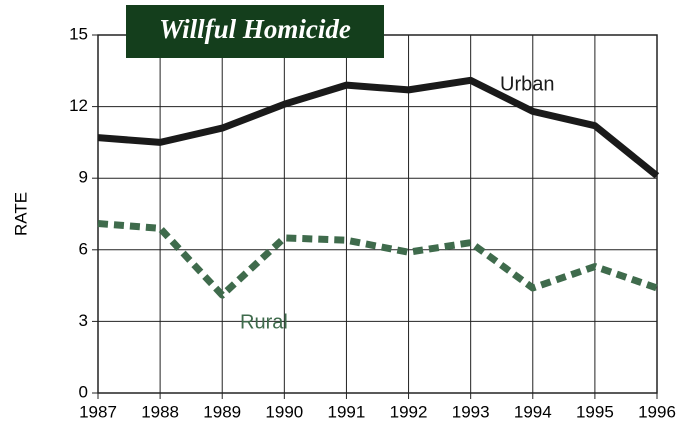 Image resolution: width=680 pixels, height=436 pixels. Describe the element at coordinates (595, 411) in the screenshot. I see `x-tick-label: 1995` at that location.